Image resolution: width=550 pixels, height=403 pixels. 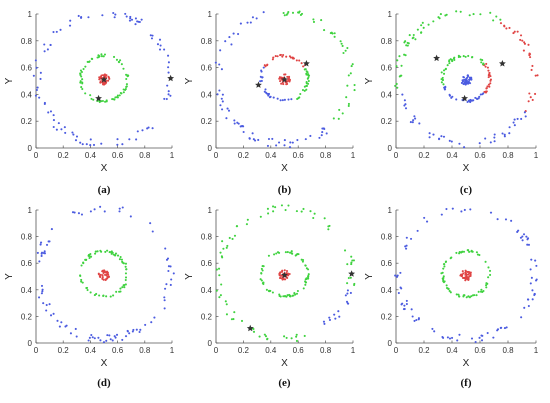 What do you see at coordinates (104, 168) in the screenshot?
I see `x-axis-label: X` at bounding box center [104, 168].